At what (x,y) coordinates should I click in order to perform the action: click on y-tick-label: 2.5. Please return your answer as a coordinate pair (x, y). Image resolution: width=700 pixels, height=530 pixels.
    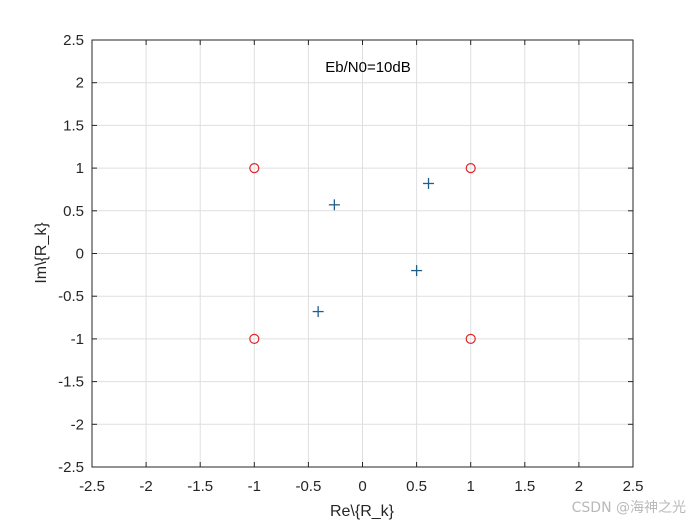
    Looking at the image, I should click on (73, 40).